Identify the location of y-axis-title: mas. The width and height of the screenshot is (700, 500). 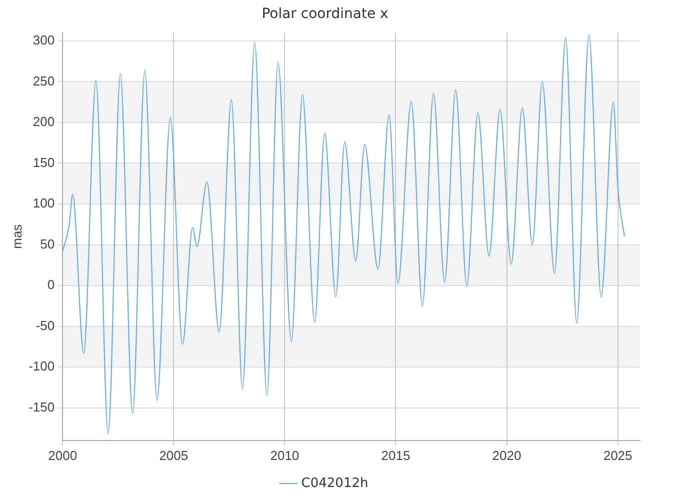
(16, 236).